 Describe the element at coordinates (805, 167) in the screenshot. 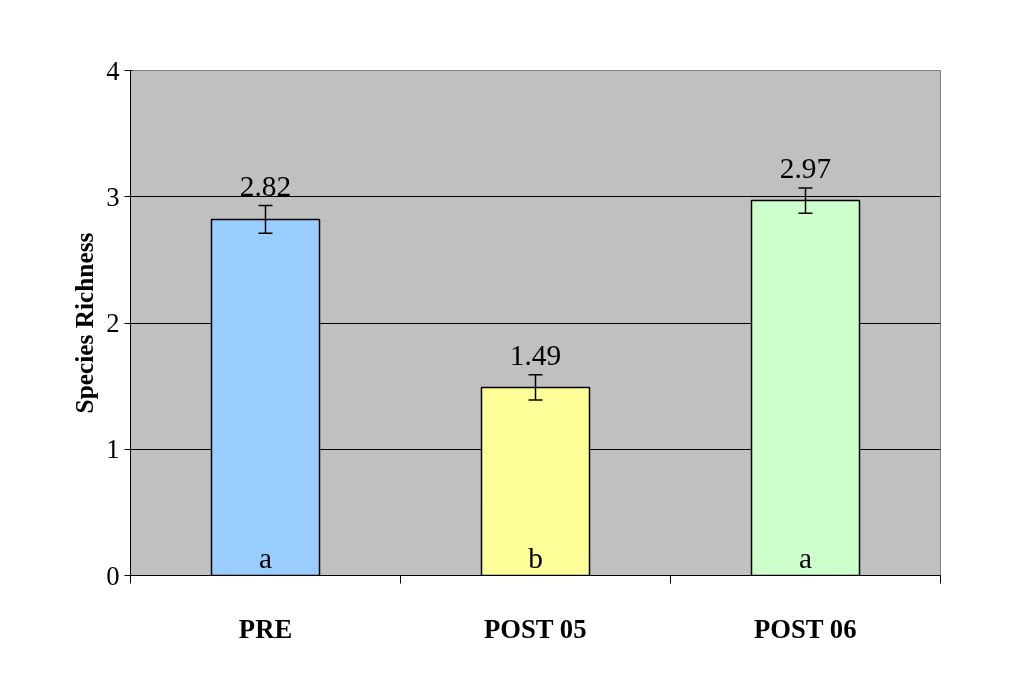

I see `data-label: 2.97` at that location.